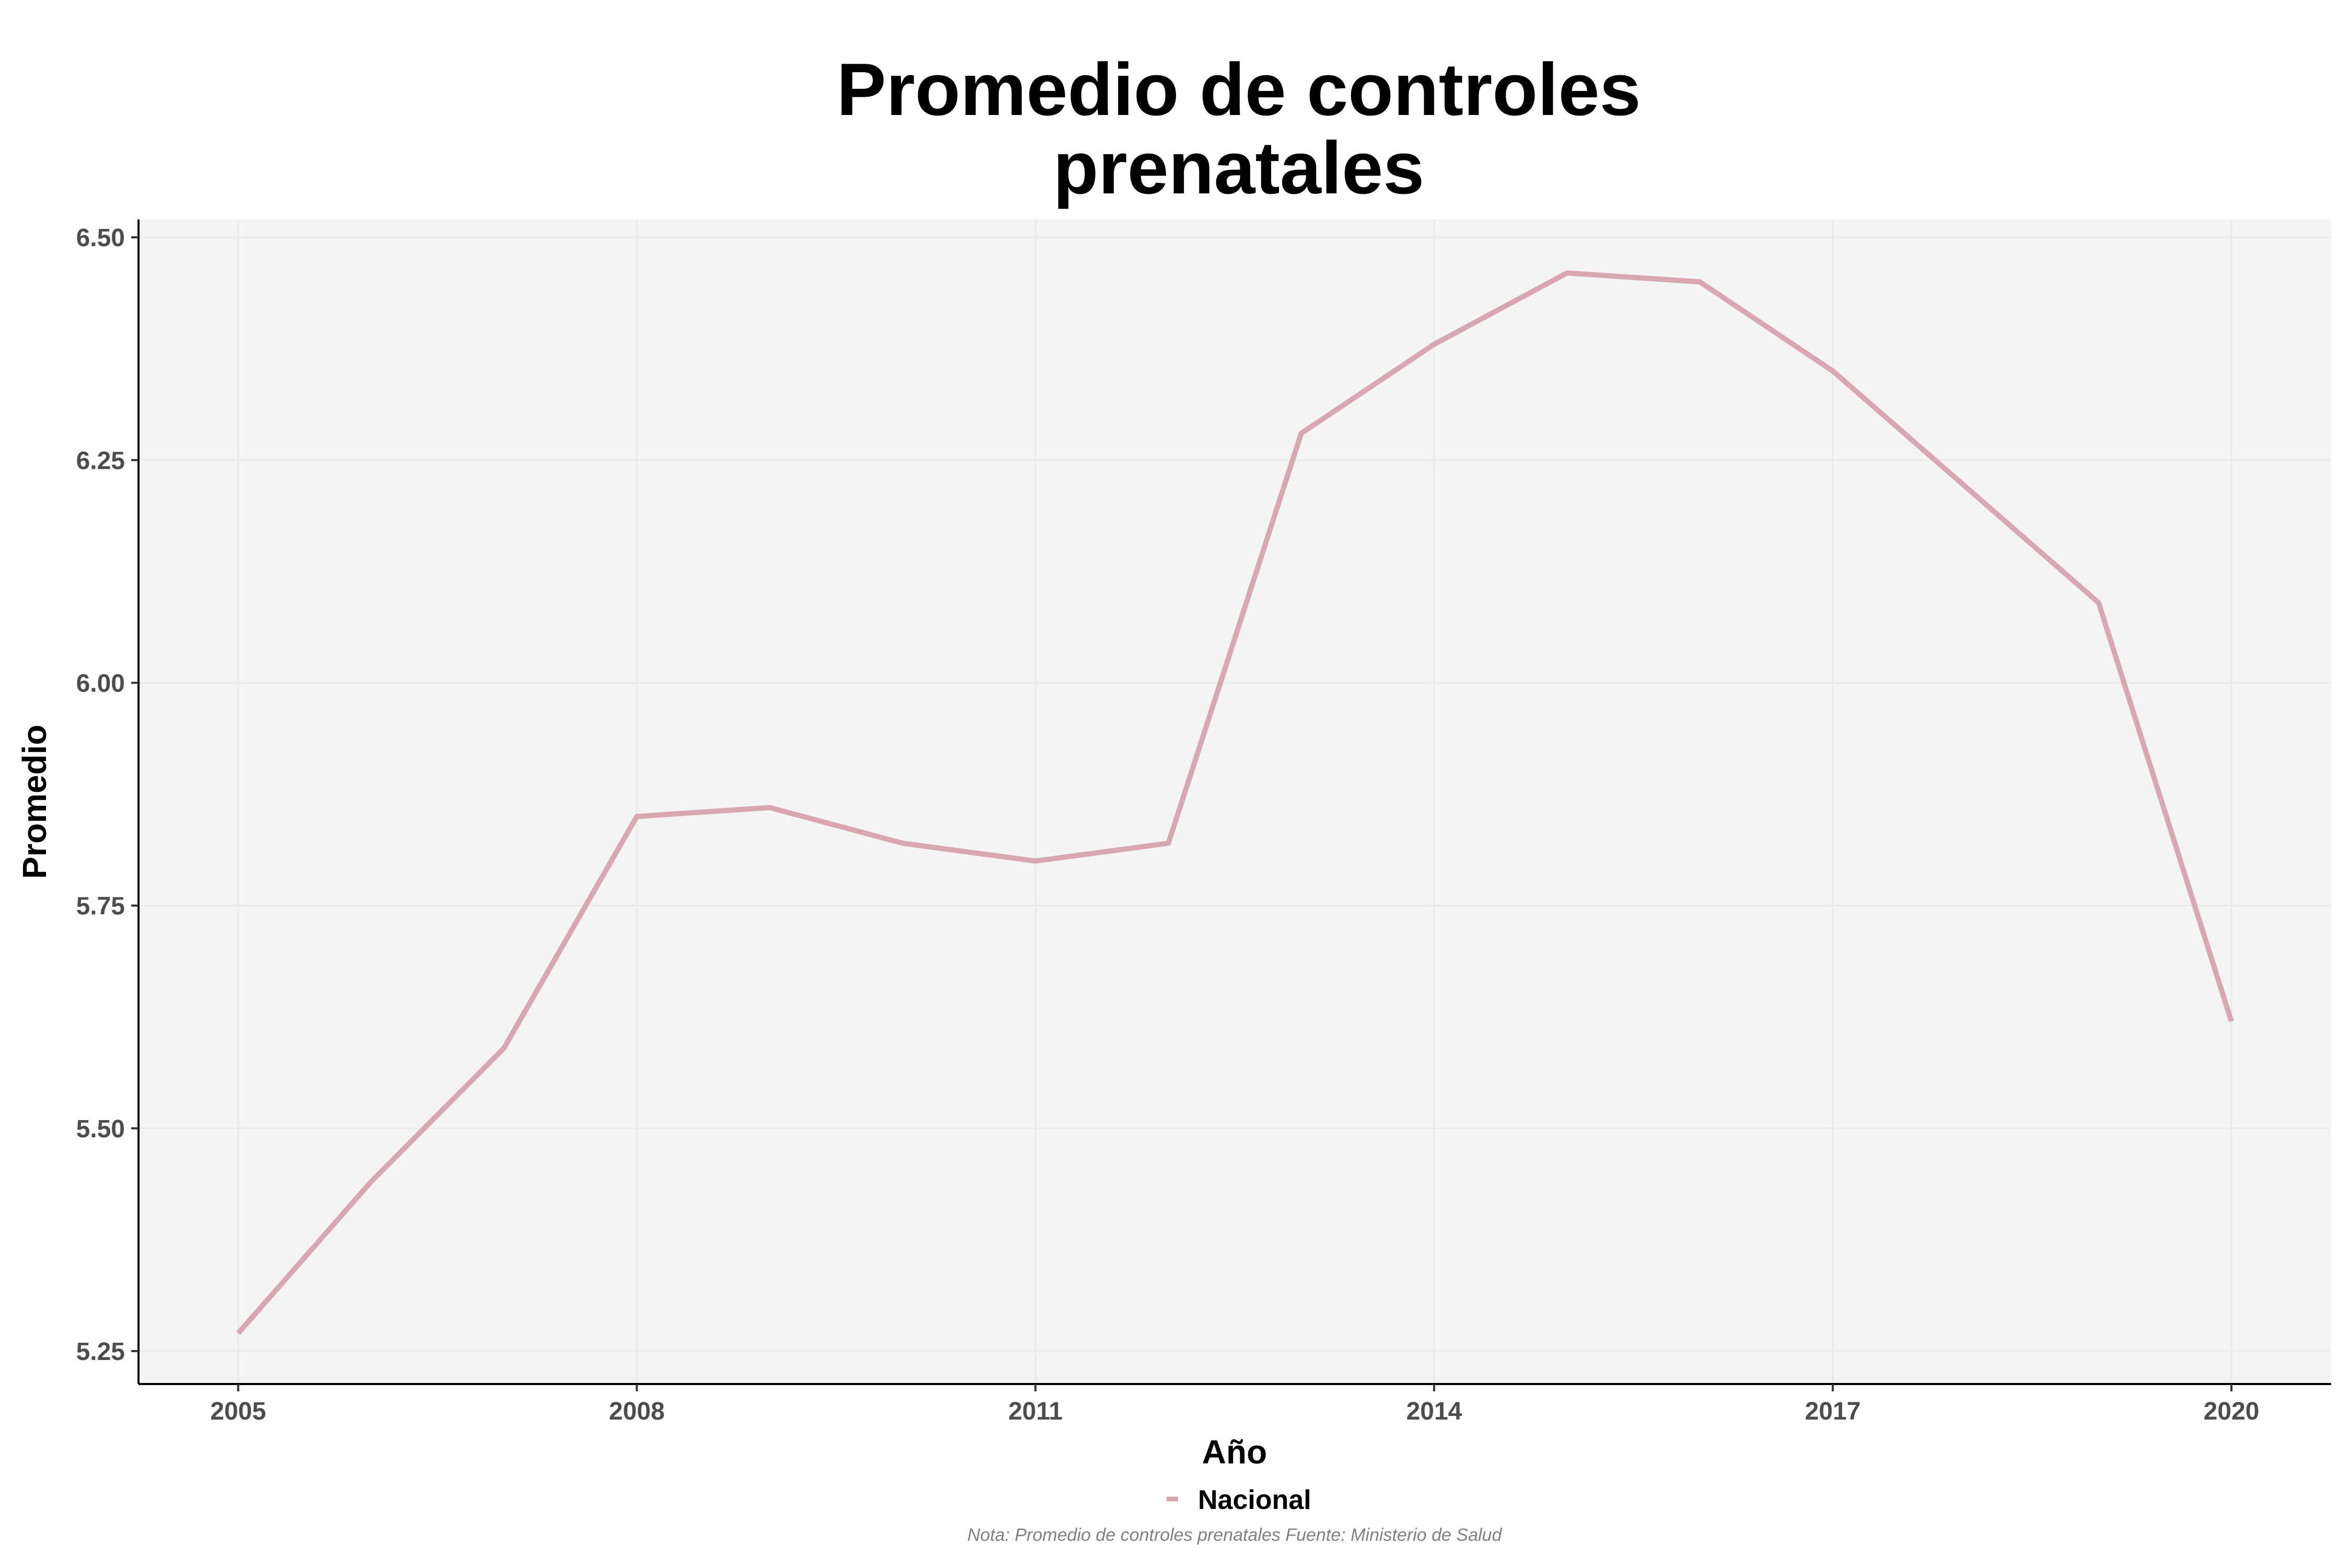 The image size is (2352, 1568). What do you see at coordinates (1833, 1411) in the screenshot?
I see `x-tick-label: 2017` at bounding box center [1833, 1411].